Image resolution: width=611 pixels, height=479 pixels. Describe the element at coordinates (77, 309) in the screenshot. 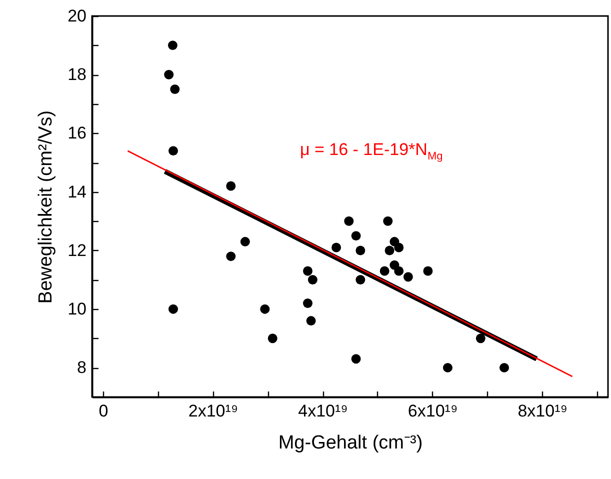

I see `y-tick-label: 10` at that location.